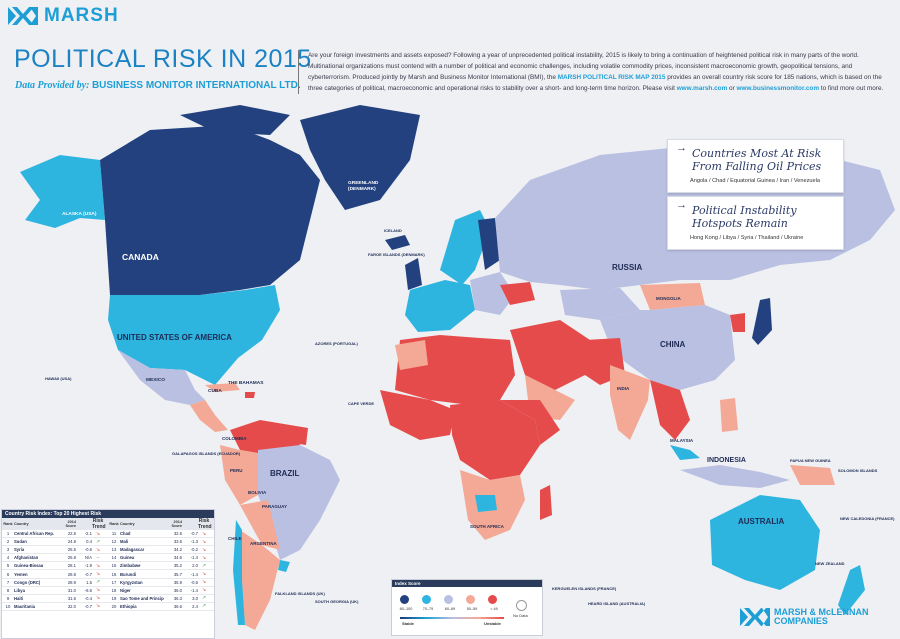  I want to click on legend-band-4: < 49, so click(494, 609).